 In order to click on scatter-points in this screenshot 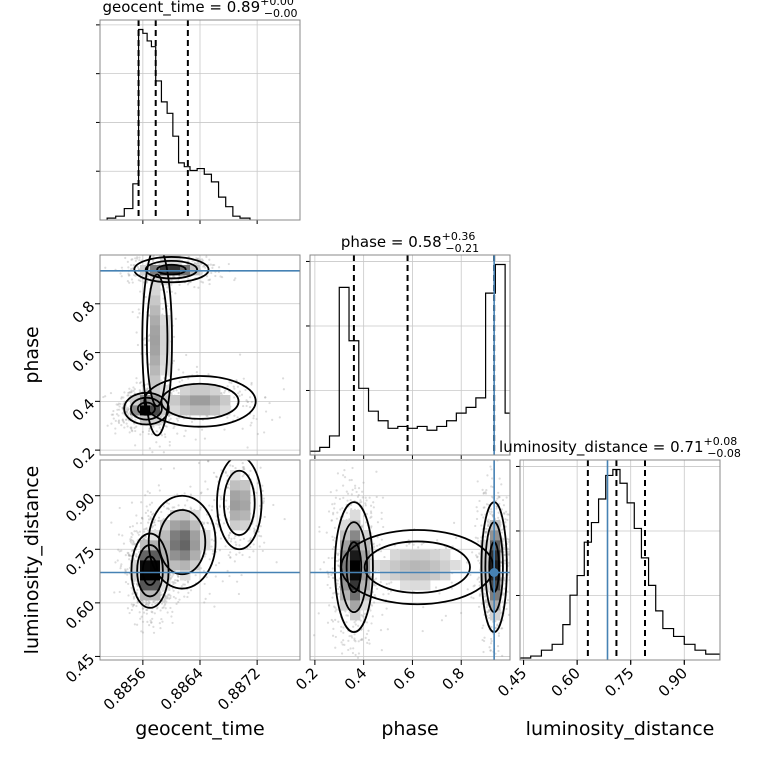, I will do `click(193, 340)`.